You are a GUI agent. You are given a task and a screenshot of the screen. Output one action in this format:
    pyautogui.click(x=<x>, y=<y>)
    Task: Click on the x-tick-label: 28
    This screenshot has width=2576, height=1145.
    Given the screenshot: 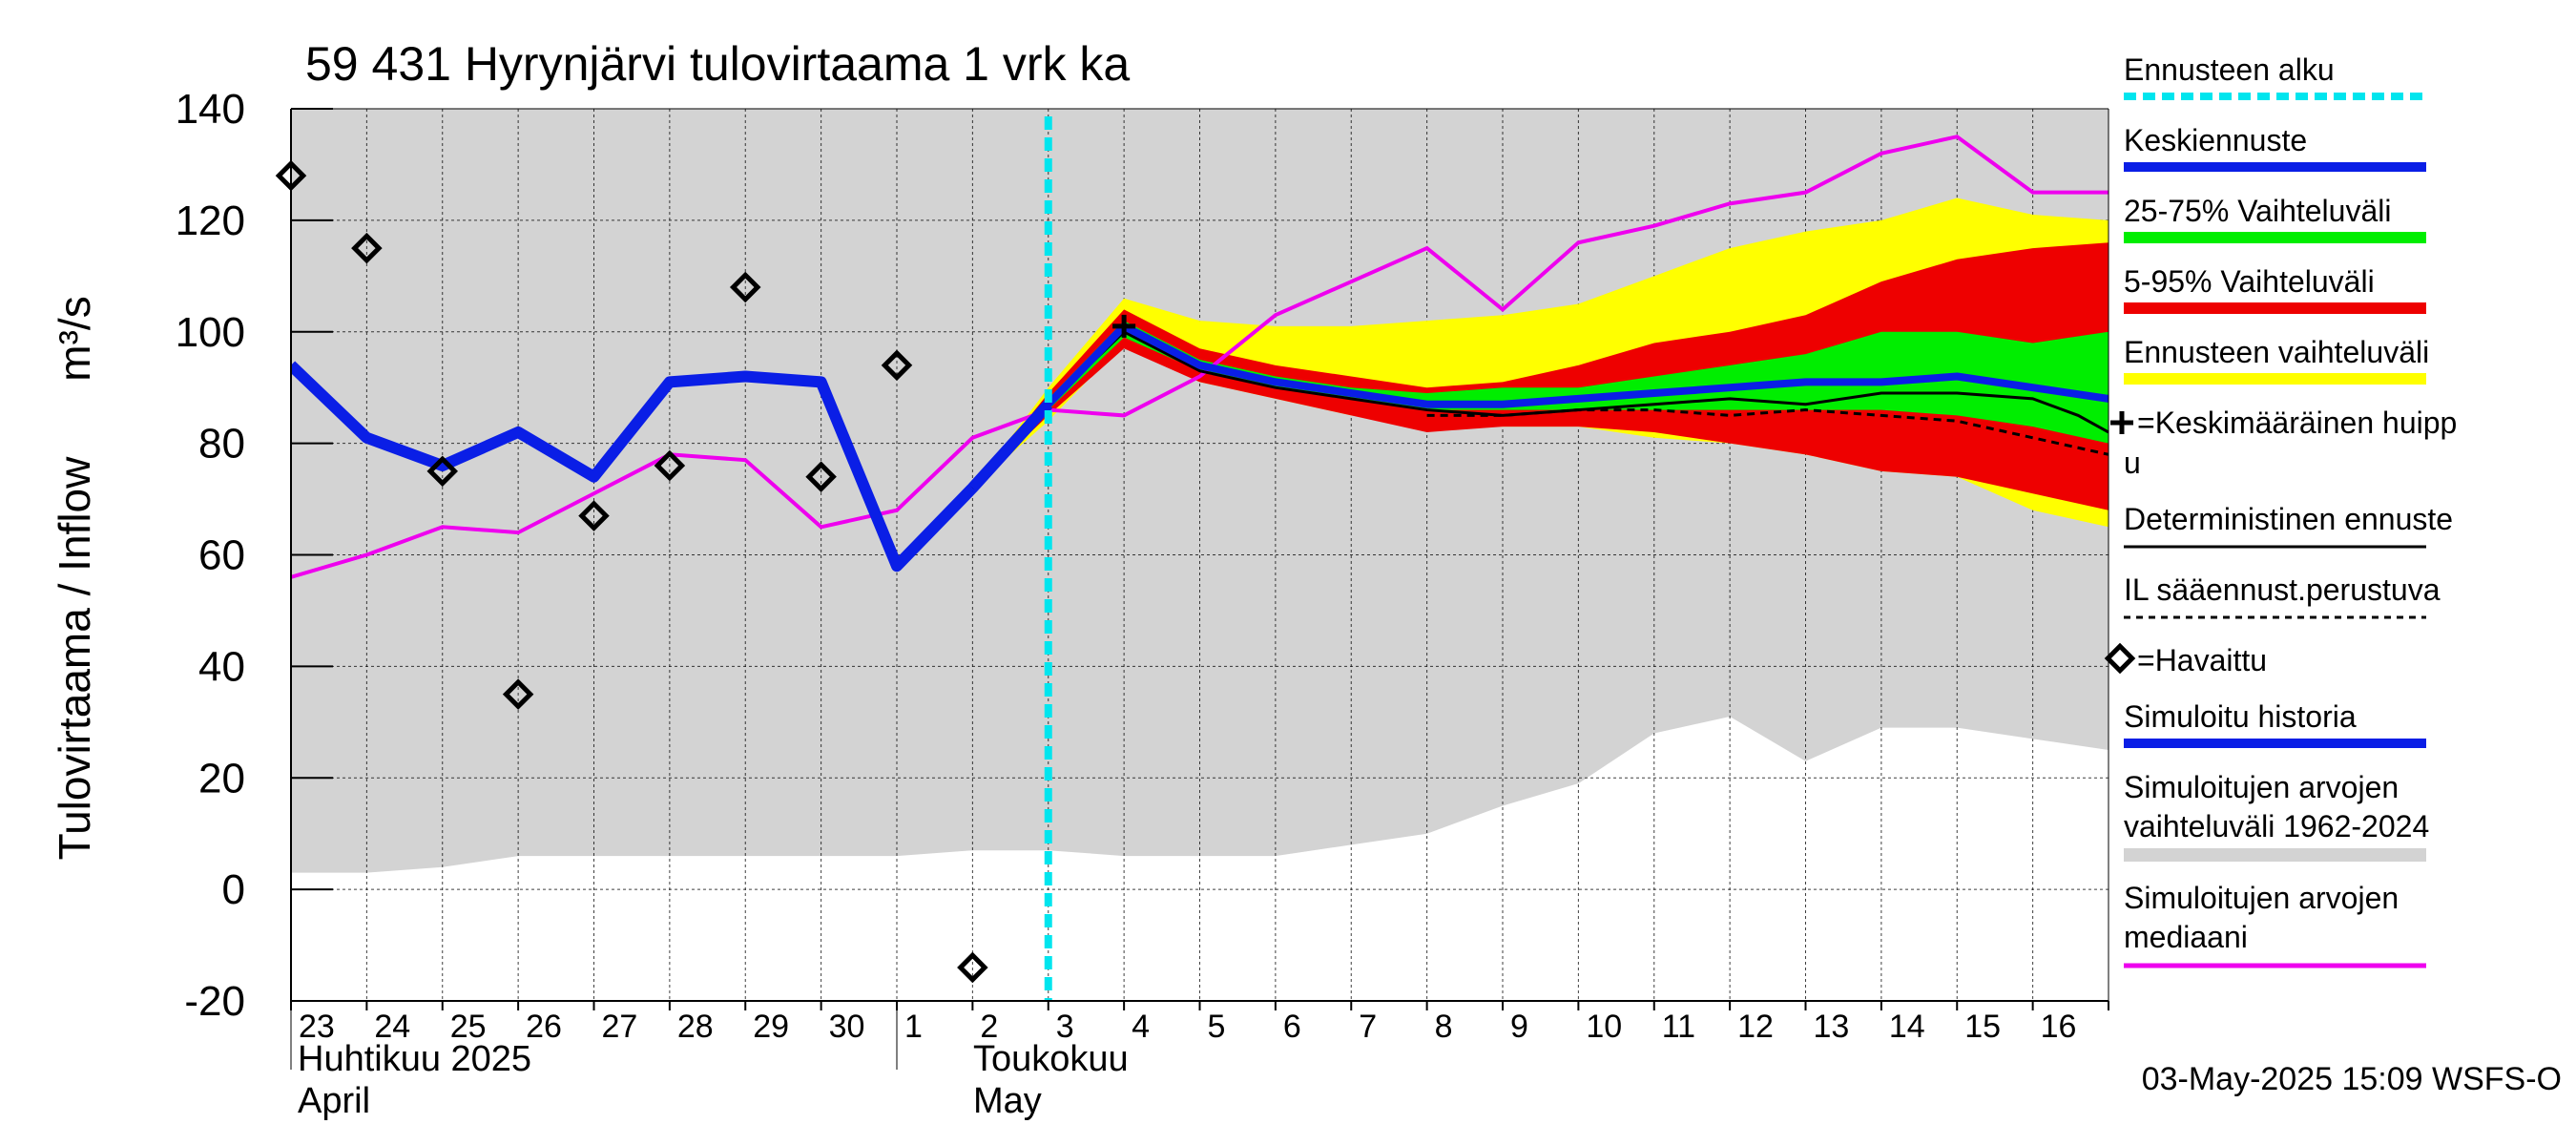 What is the action you would take?
    pyautogui.click(x=695, y=1027)
    